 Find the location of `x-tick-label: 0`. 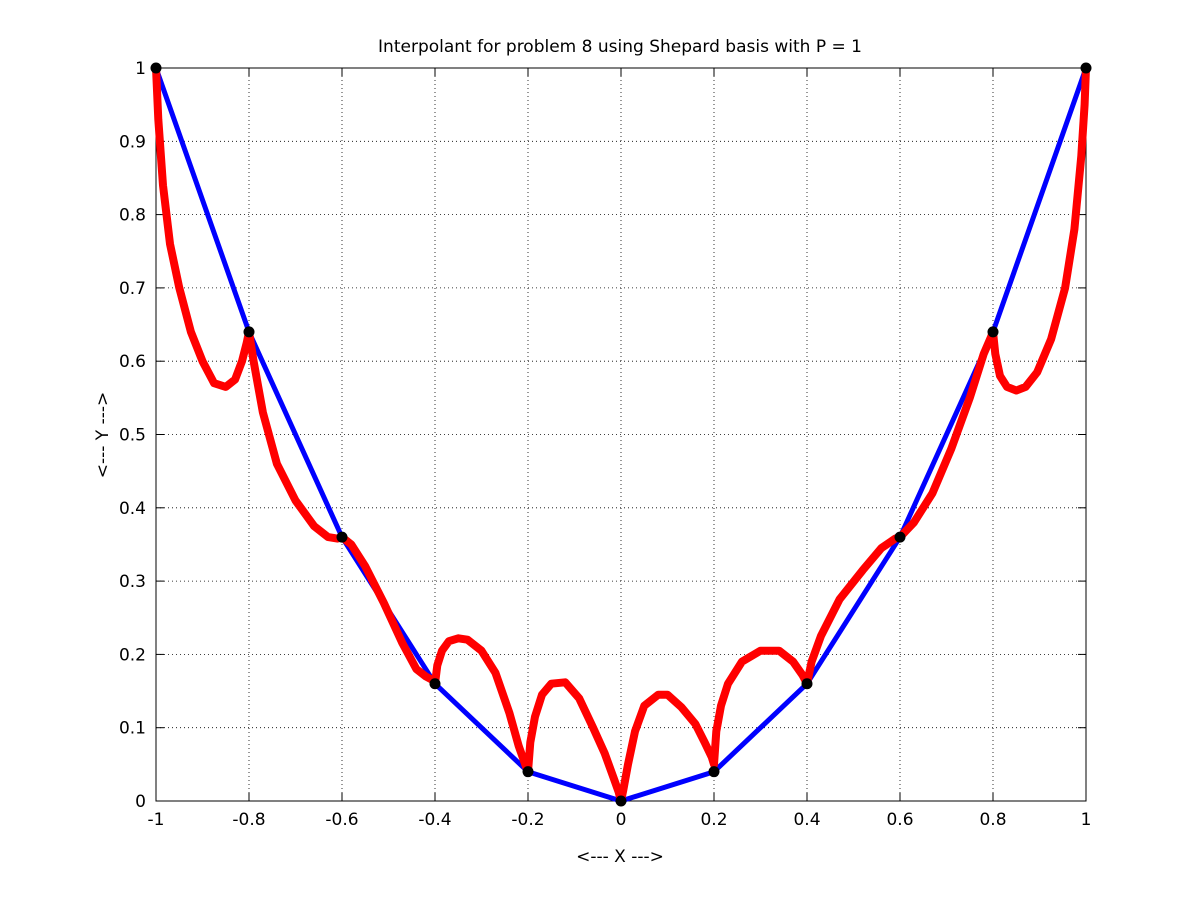

x-tick-label: 0 is located at coordinates (621, 820).